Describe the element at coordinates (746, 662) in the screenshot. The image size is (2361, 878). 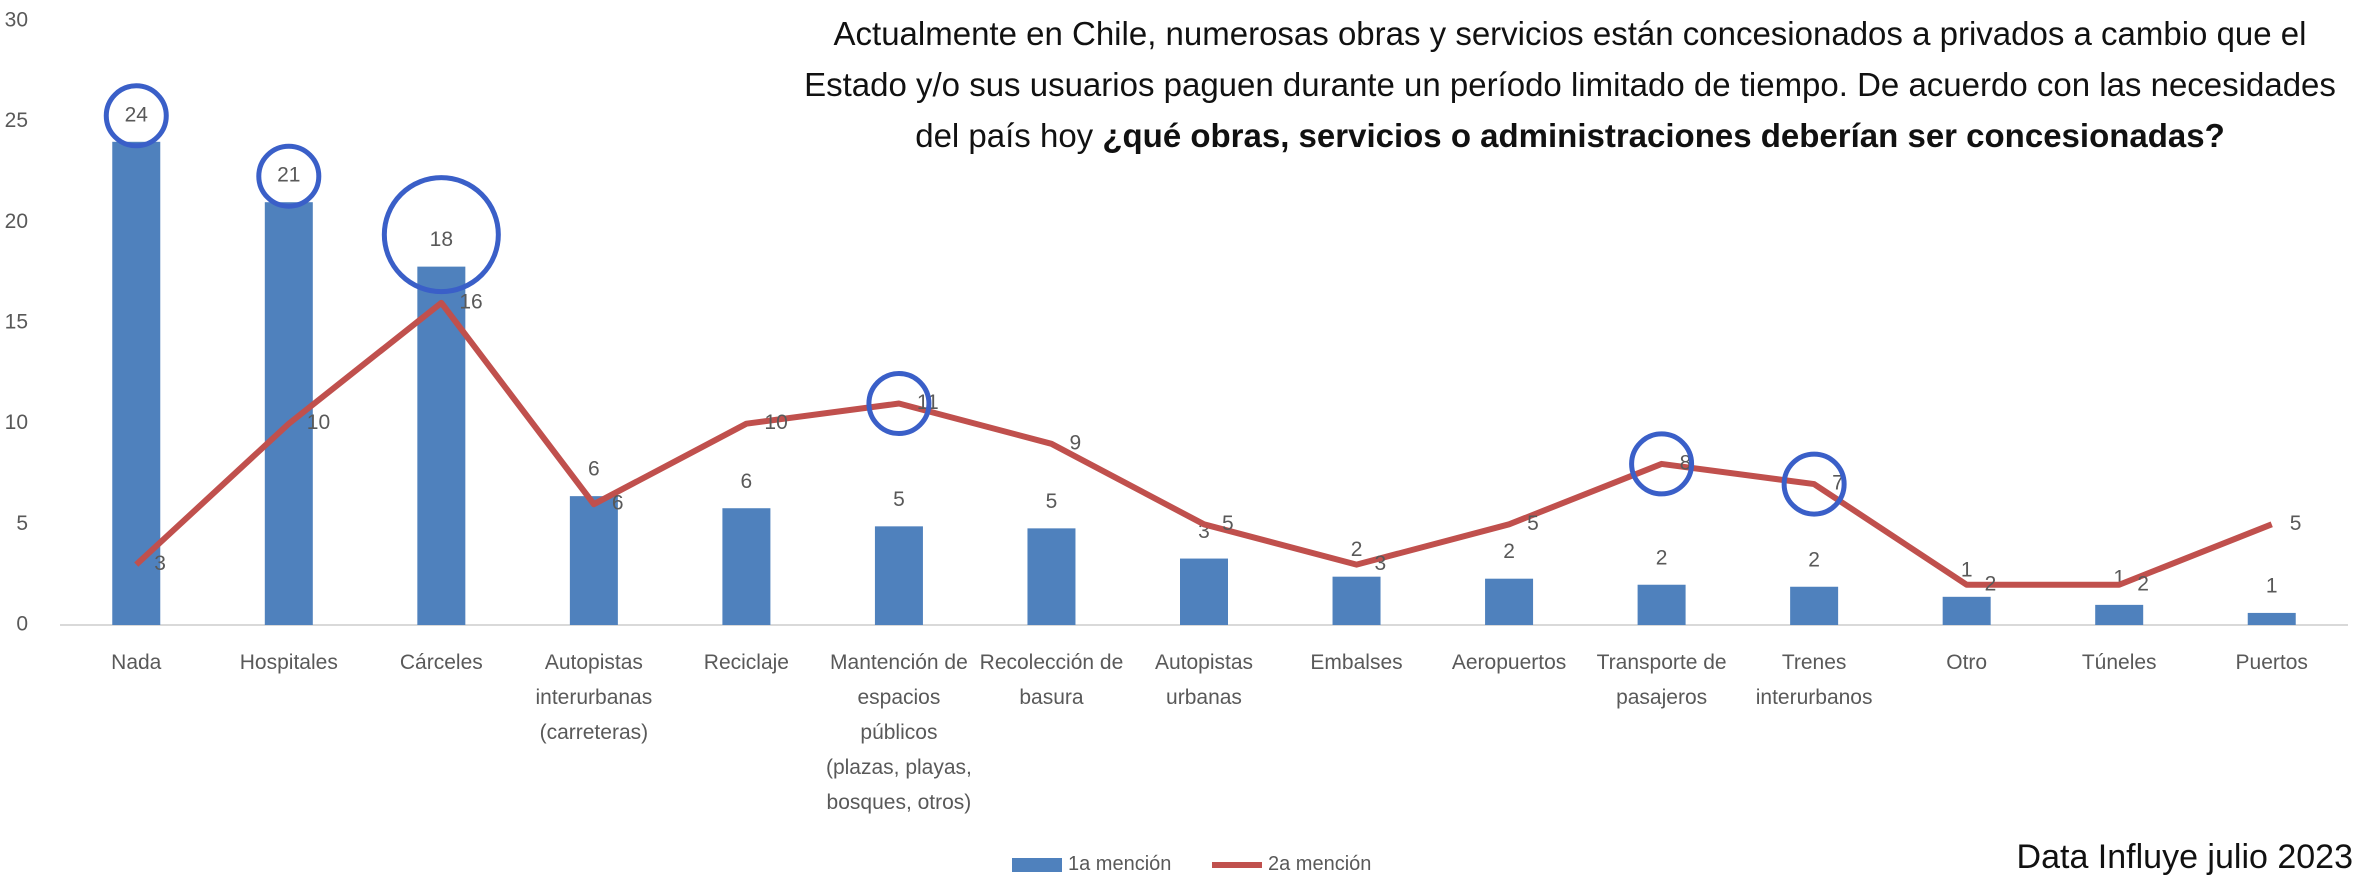
I see `x-tick-label: Reciclaje` at that location.